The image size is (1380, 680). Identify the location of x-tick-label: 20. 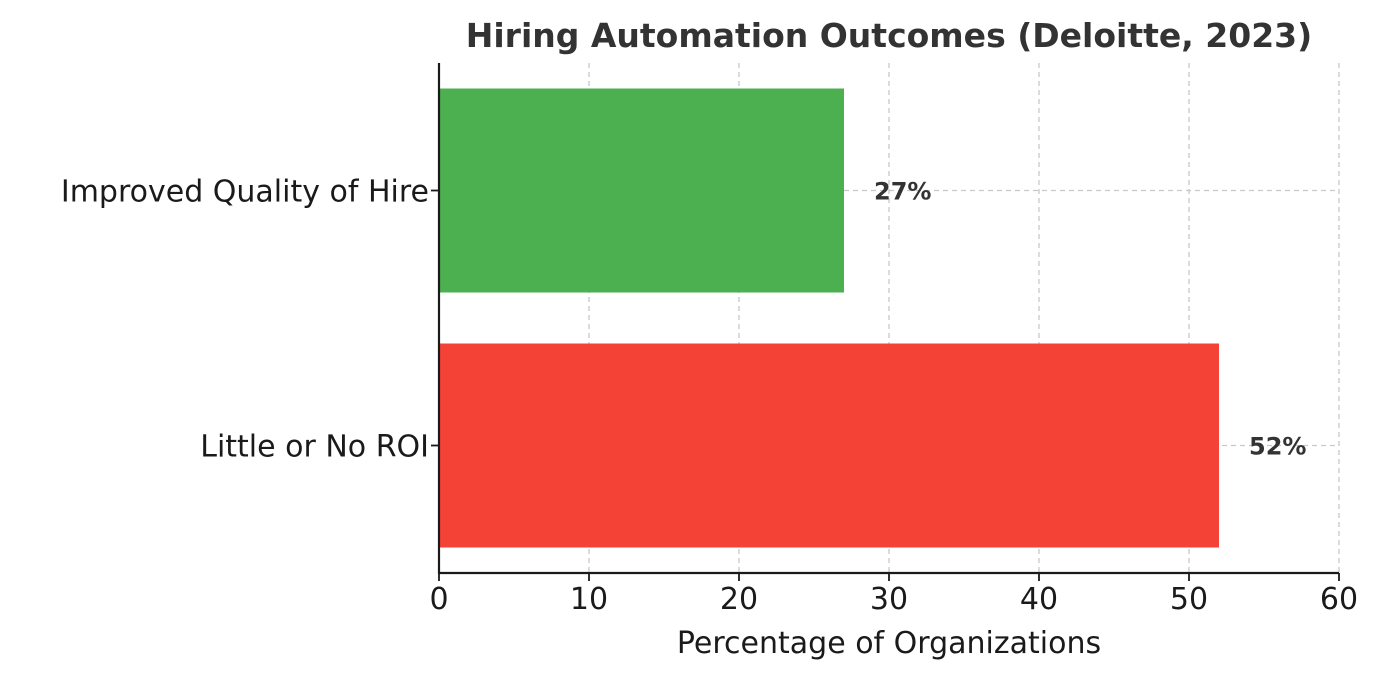
(739, 599).